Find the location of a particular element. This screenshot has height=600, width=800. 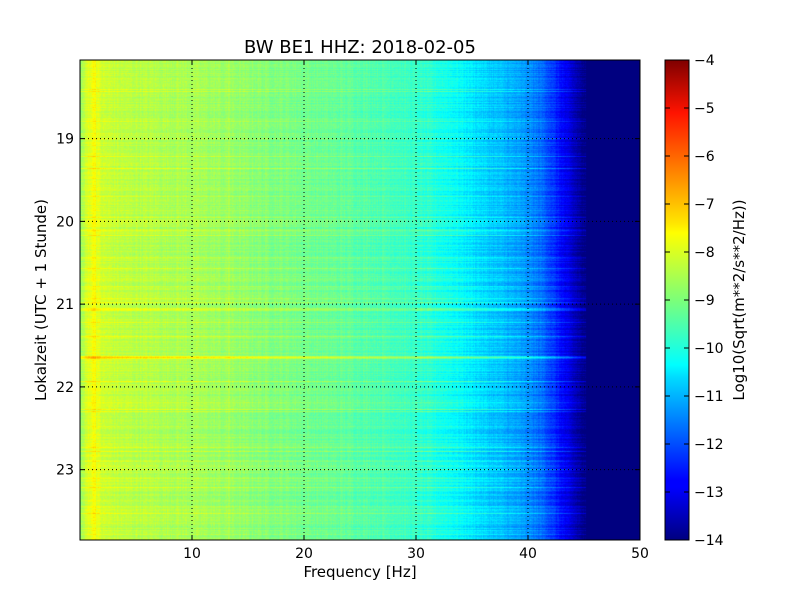

x-axis-label: Frequency [Hz] is located at coordinates (359, 572).